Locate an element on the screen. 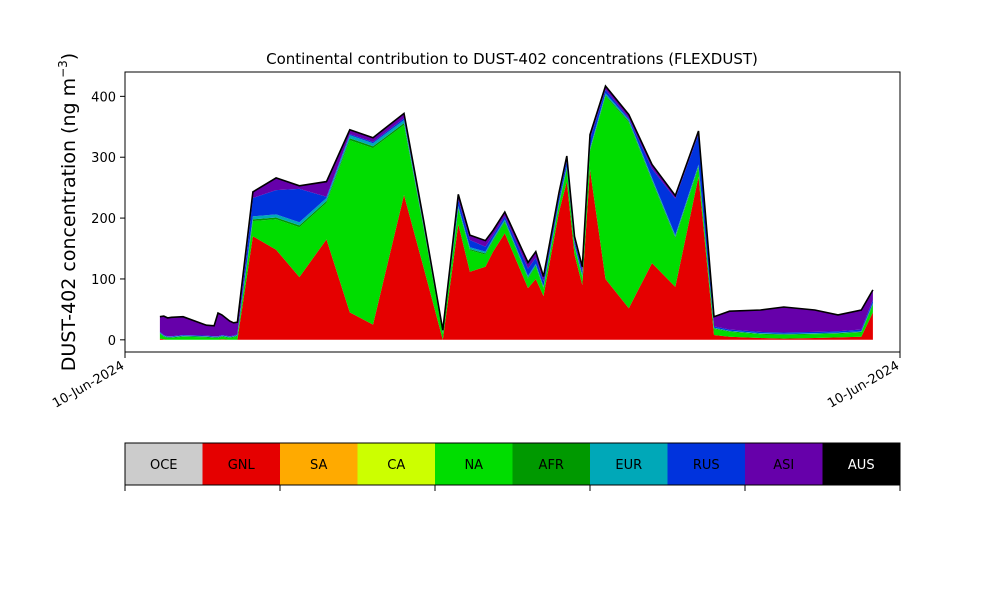  legend-colorbar: OCE GNL SA CA NA AFR EUR RUS ASI AUS is located at coordinates (512, 466).